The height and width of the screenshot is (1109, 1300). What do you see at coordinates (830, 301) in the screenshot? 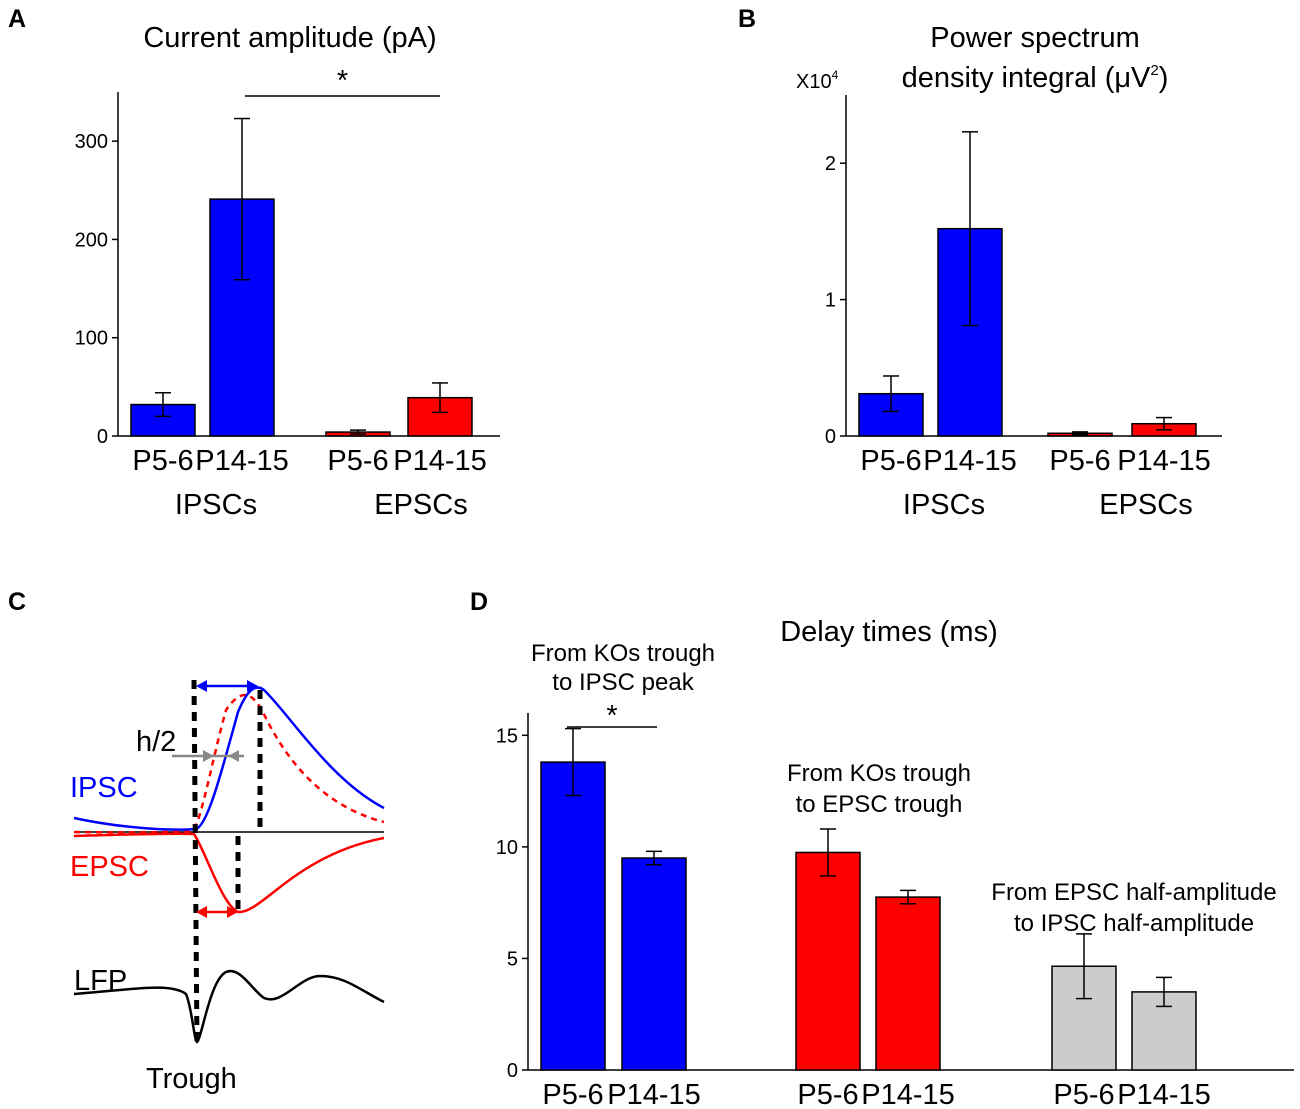
I see `y-tick-label: 1` at bounding box center [830, 301].